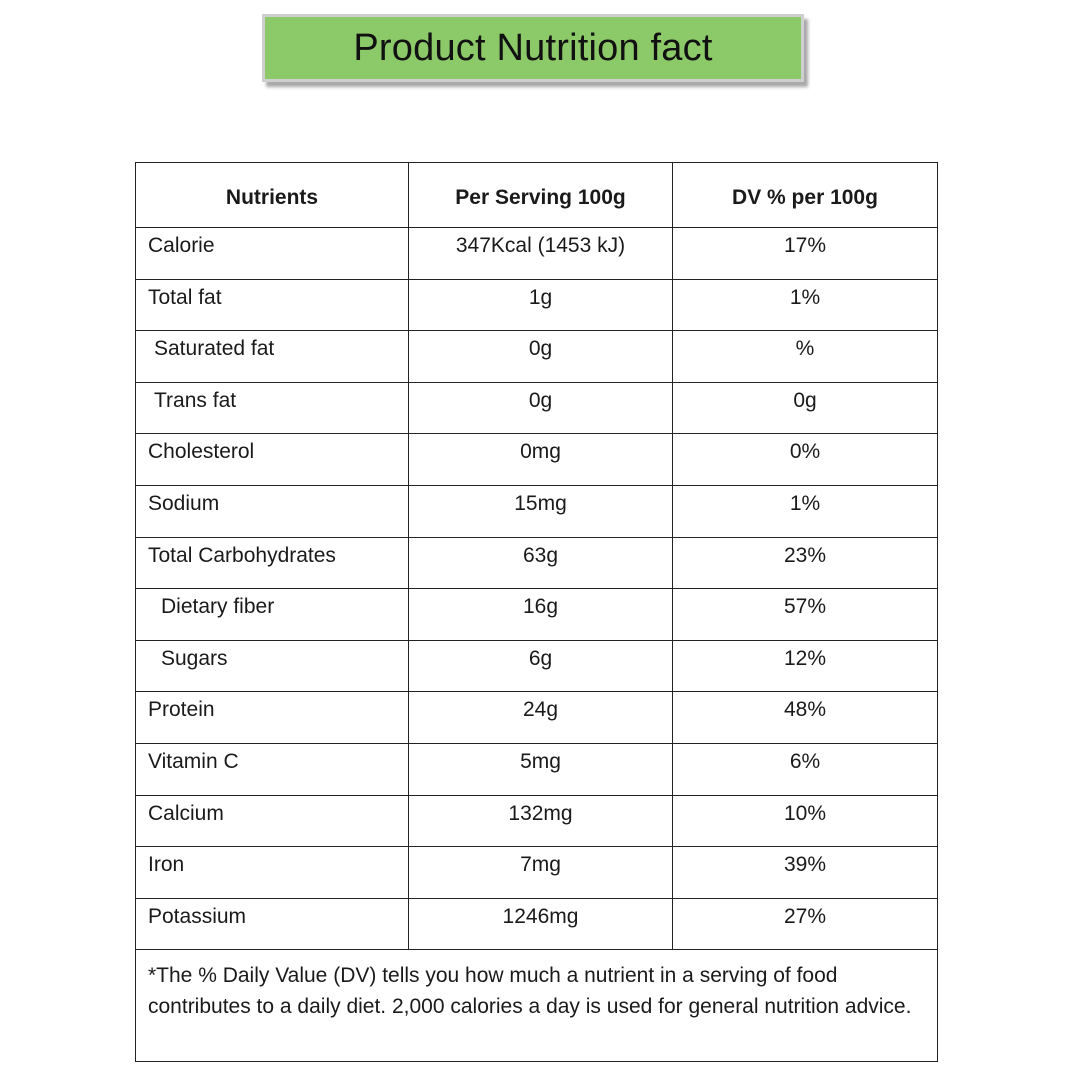 This screenshot has width=1080, height=1080. Describe the element at coordinates (272, 872) in the screenshot. I see `nutrient-name: Iron` at that location.